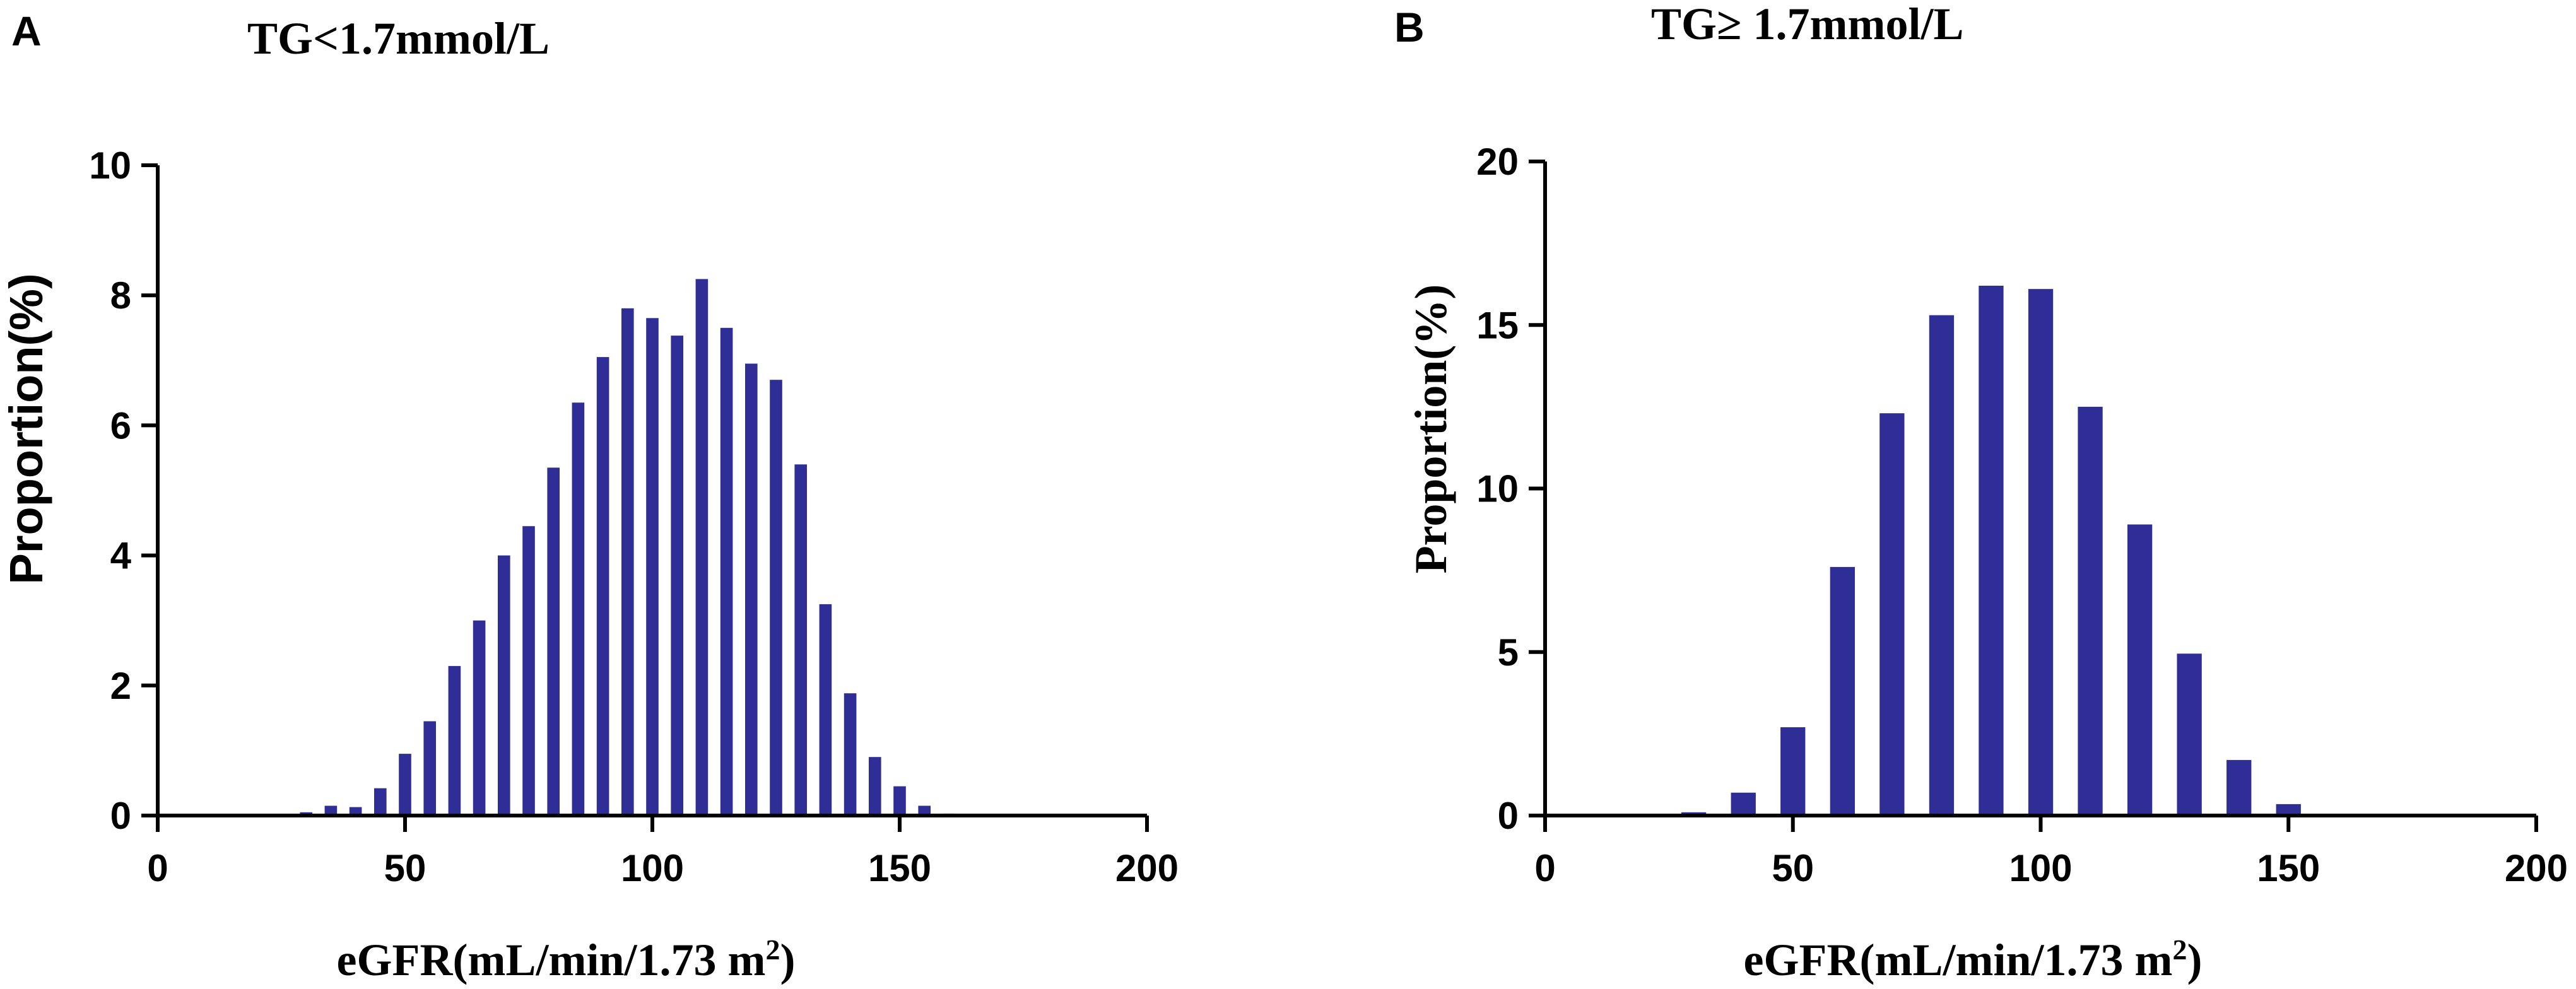 The height and width of the screenshot is (989, 2576). Describe the element at coordinates (120, 686) in the screenshot. I see `panel-a-y-tick-label: 2` at that location.